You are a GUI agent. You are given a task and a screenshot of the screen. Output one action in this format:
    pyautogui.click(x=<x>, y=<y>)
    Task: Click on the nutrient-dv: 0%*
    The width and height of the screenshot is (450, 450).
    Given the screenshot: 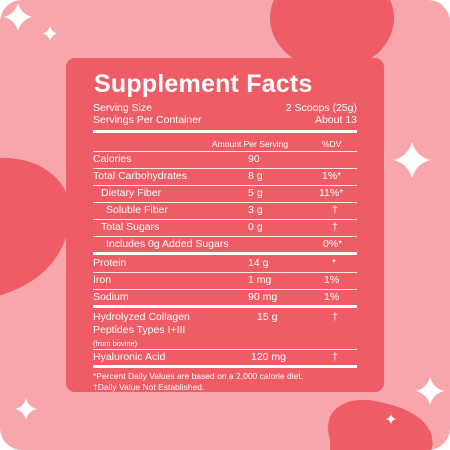 What is the action you would take?
    pyautogui.click(x=333, y=244)
    